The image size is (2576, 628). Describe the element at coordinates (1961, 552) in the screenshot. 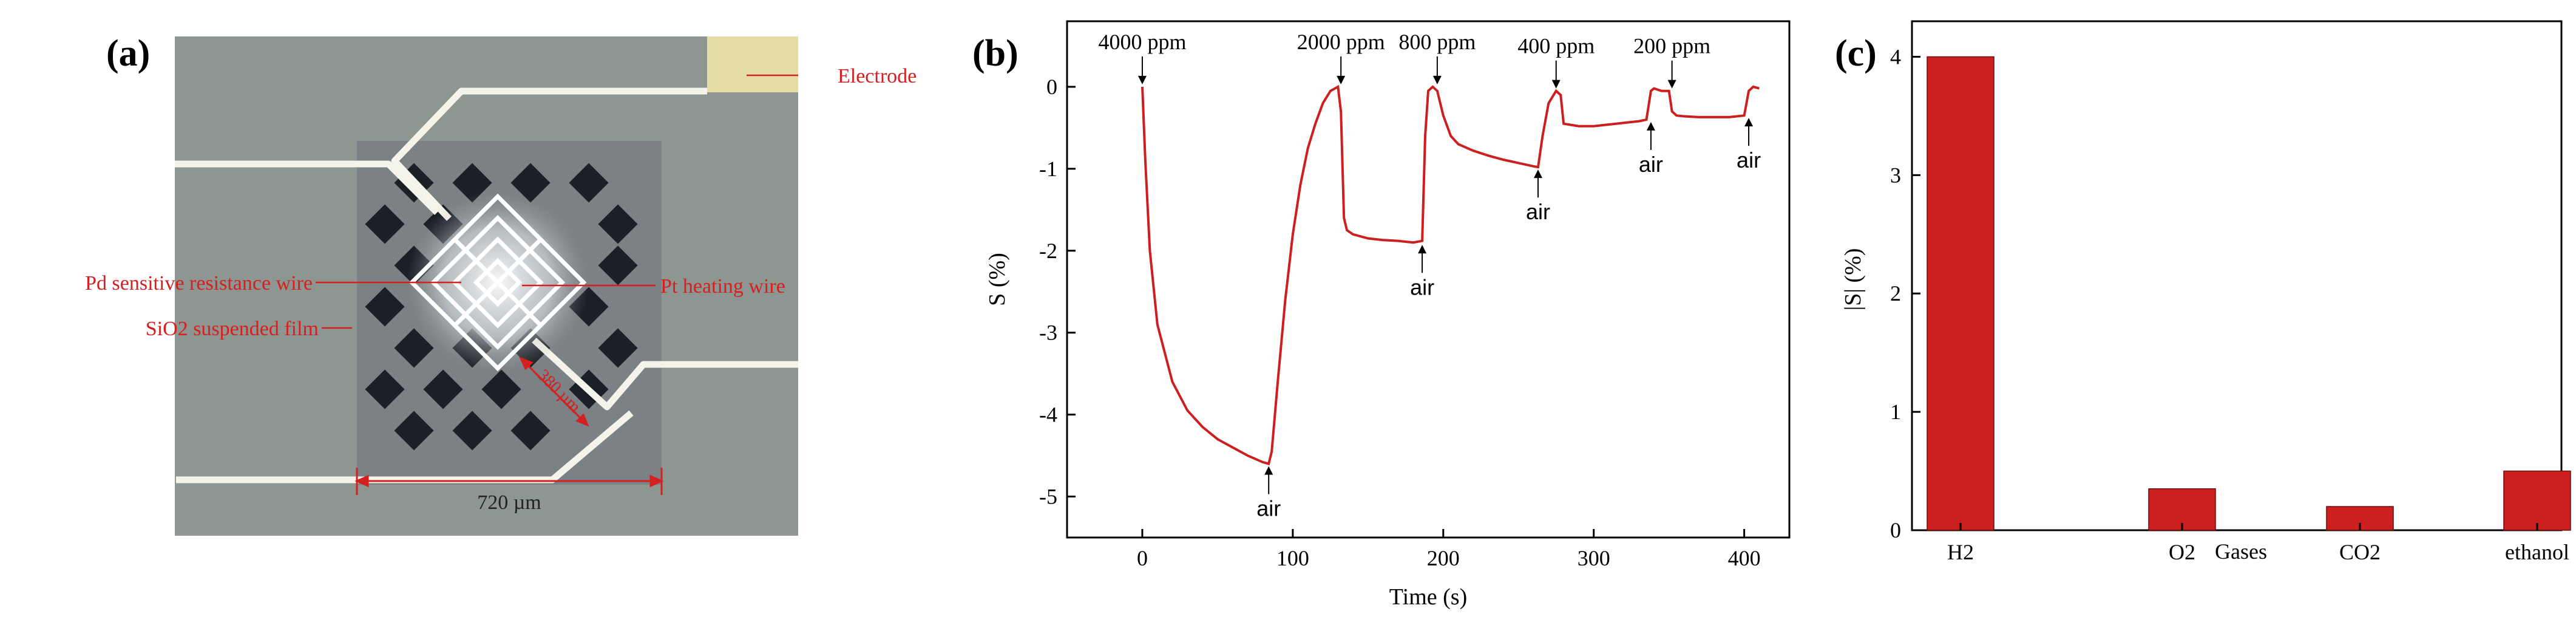

I see `x-tick-label-c: H2` at that location.